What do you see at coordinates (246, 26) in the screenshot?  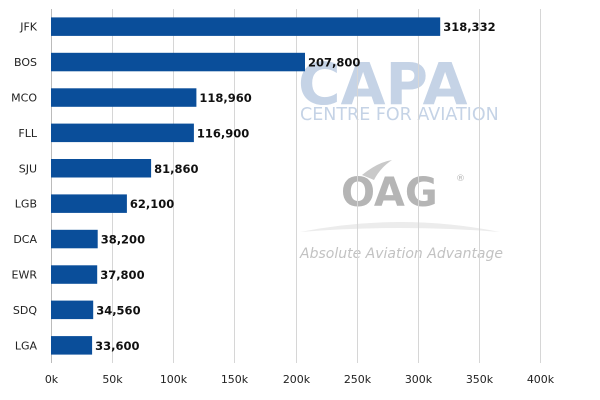 I see `bar-jfk` at bounding box center [246, 26].